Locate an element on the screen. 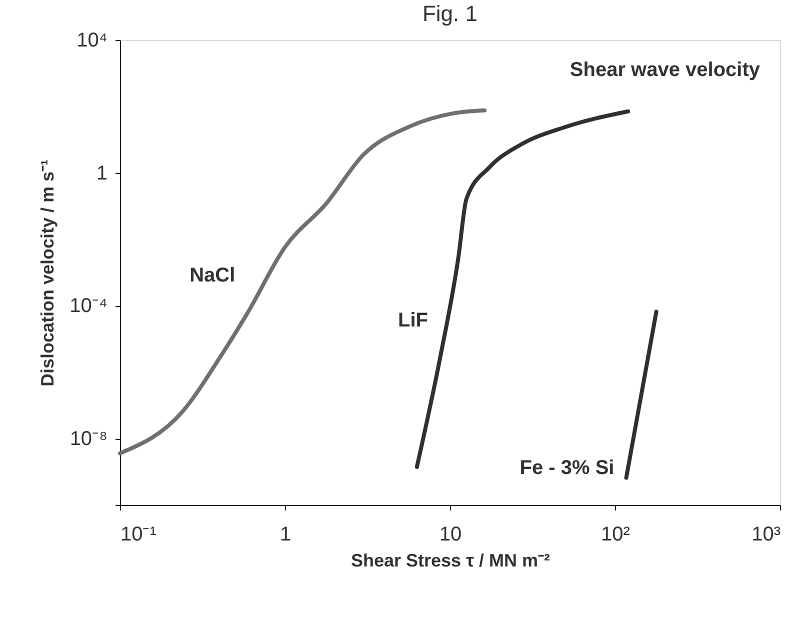  series-label: NaCl is located at coordinates (213, 275).